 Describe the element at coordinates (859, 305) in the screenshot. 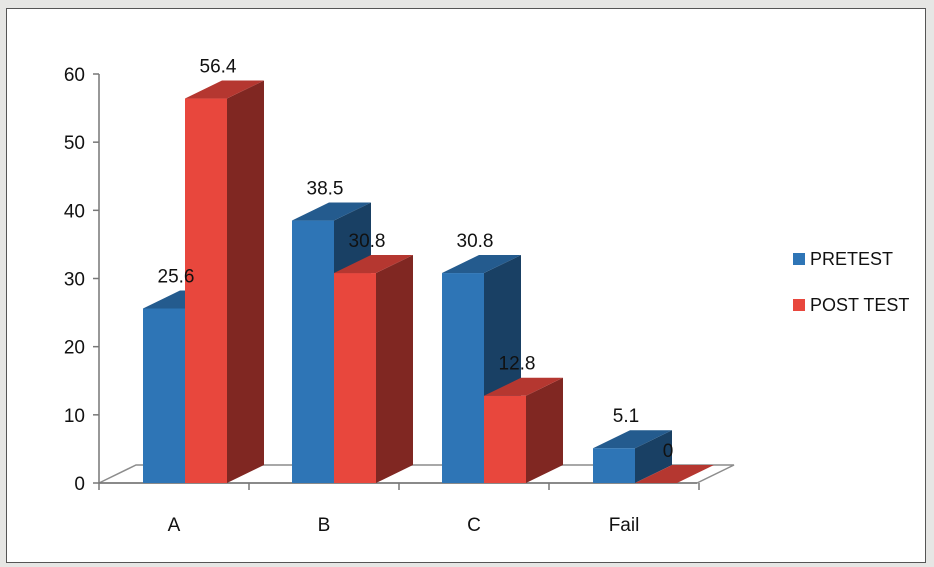

I see `legend-label: POST TEST` at that location.